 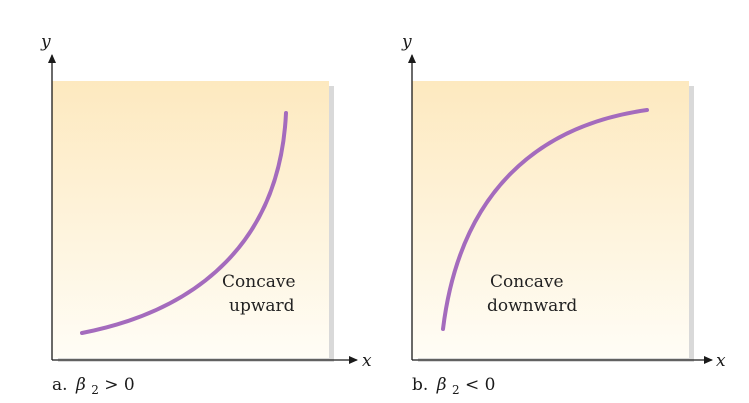 What do you see at coordinates (119, 385) in the screenshot?
I see `panel-a-caption-relation: > 0` at bounding box center [119, 385].